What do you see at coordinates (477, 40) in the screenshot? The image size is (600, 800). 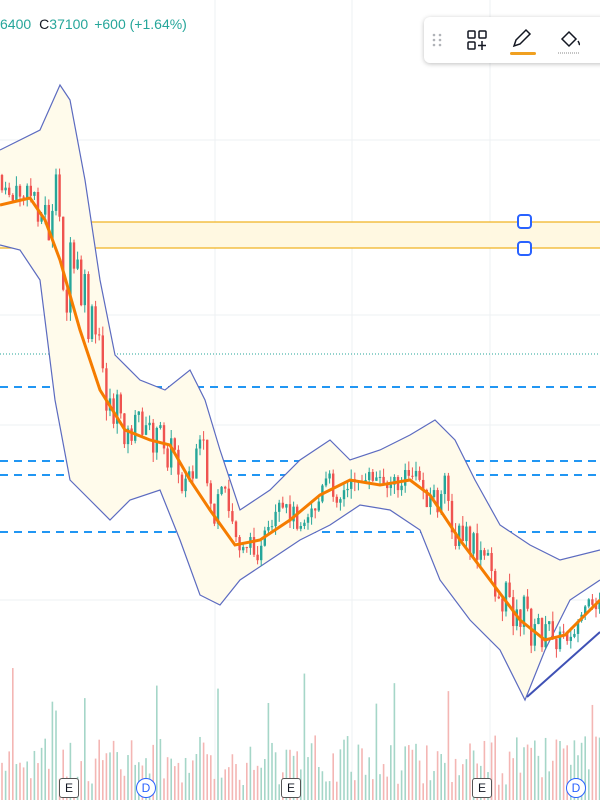 I see `add-icon` at bounding box center [477, 40].